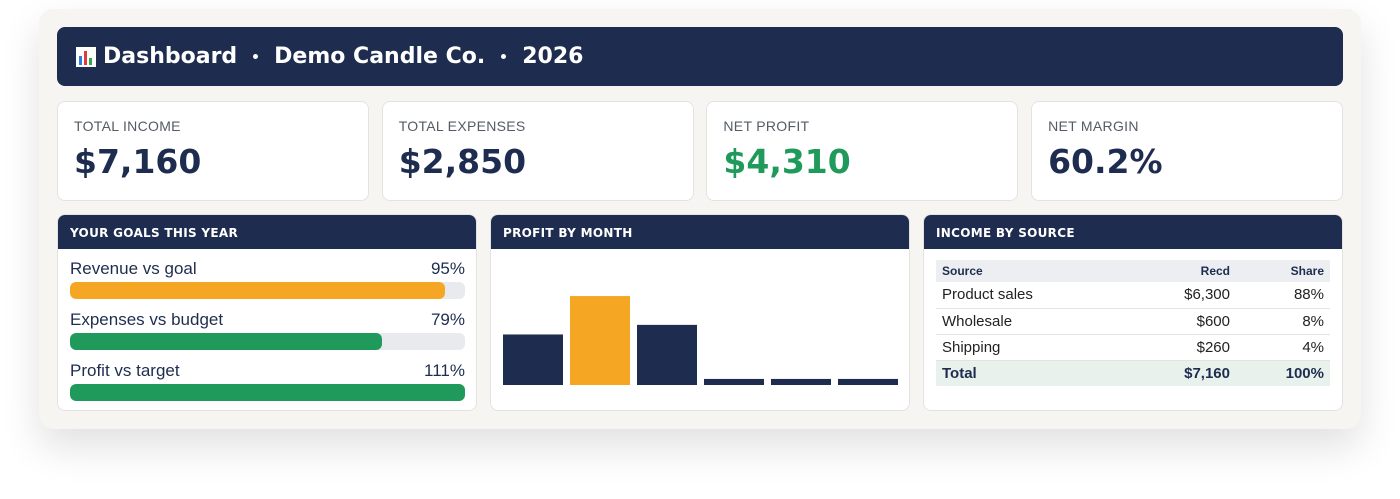 Image resolution: width=1400 pixels, height=499 pixels. Describe the element at coordinates (1133, 232) in the screenshot. I see `panel-title: INCOME BY SOURCE` at that location.